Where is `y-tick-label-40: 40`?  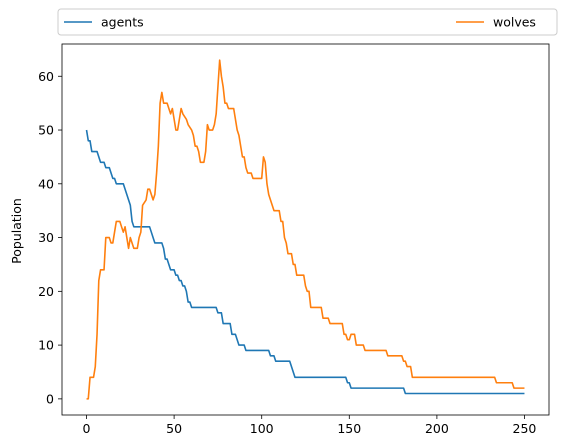
y-tick-label-40: 40 is located at coordinates (46, 183).